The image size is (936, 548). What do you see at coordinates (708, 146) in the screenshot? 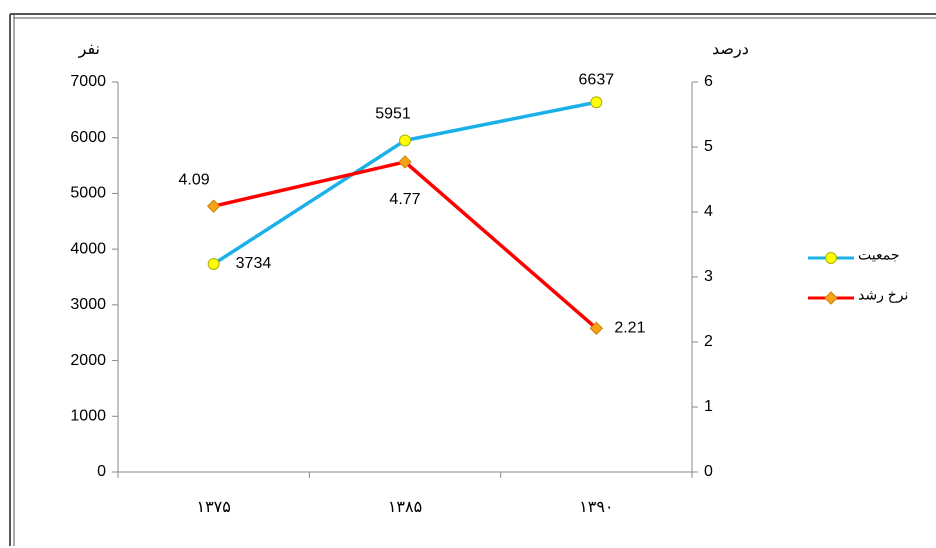
I see `y2-tick-label: 5` at bounding box center [708, 146].